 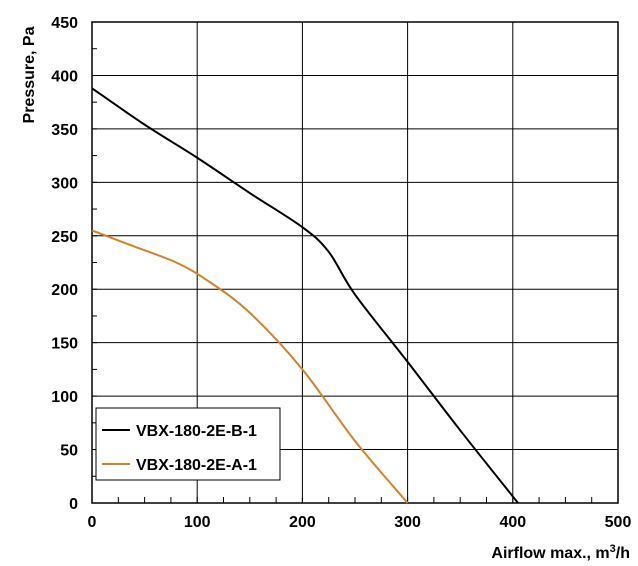 I want to click on y-axis-title: Pressure, Pa, so click(x=29, y=74).